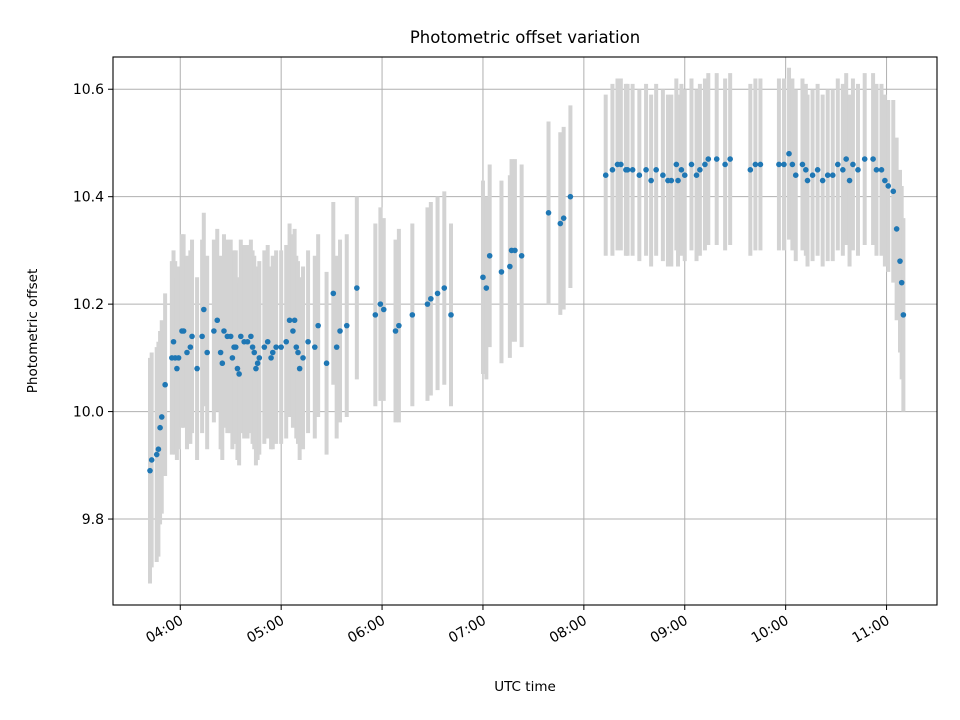 The height and width of the screenshot is (720, 960). What do you see at coordinates (88, 413) in the screenshot?
I see `y-tick-label: 10.0` at bounding box center [88, 413].